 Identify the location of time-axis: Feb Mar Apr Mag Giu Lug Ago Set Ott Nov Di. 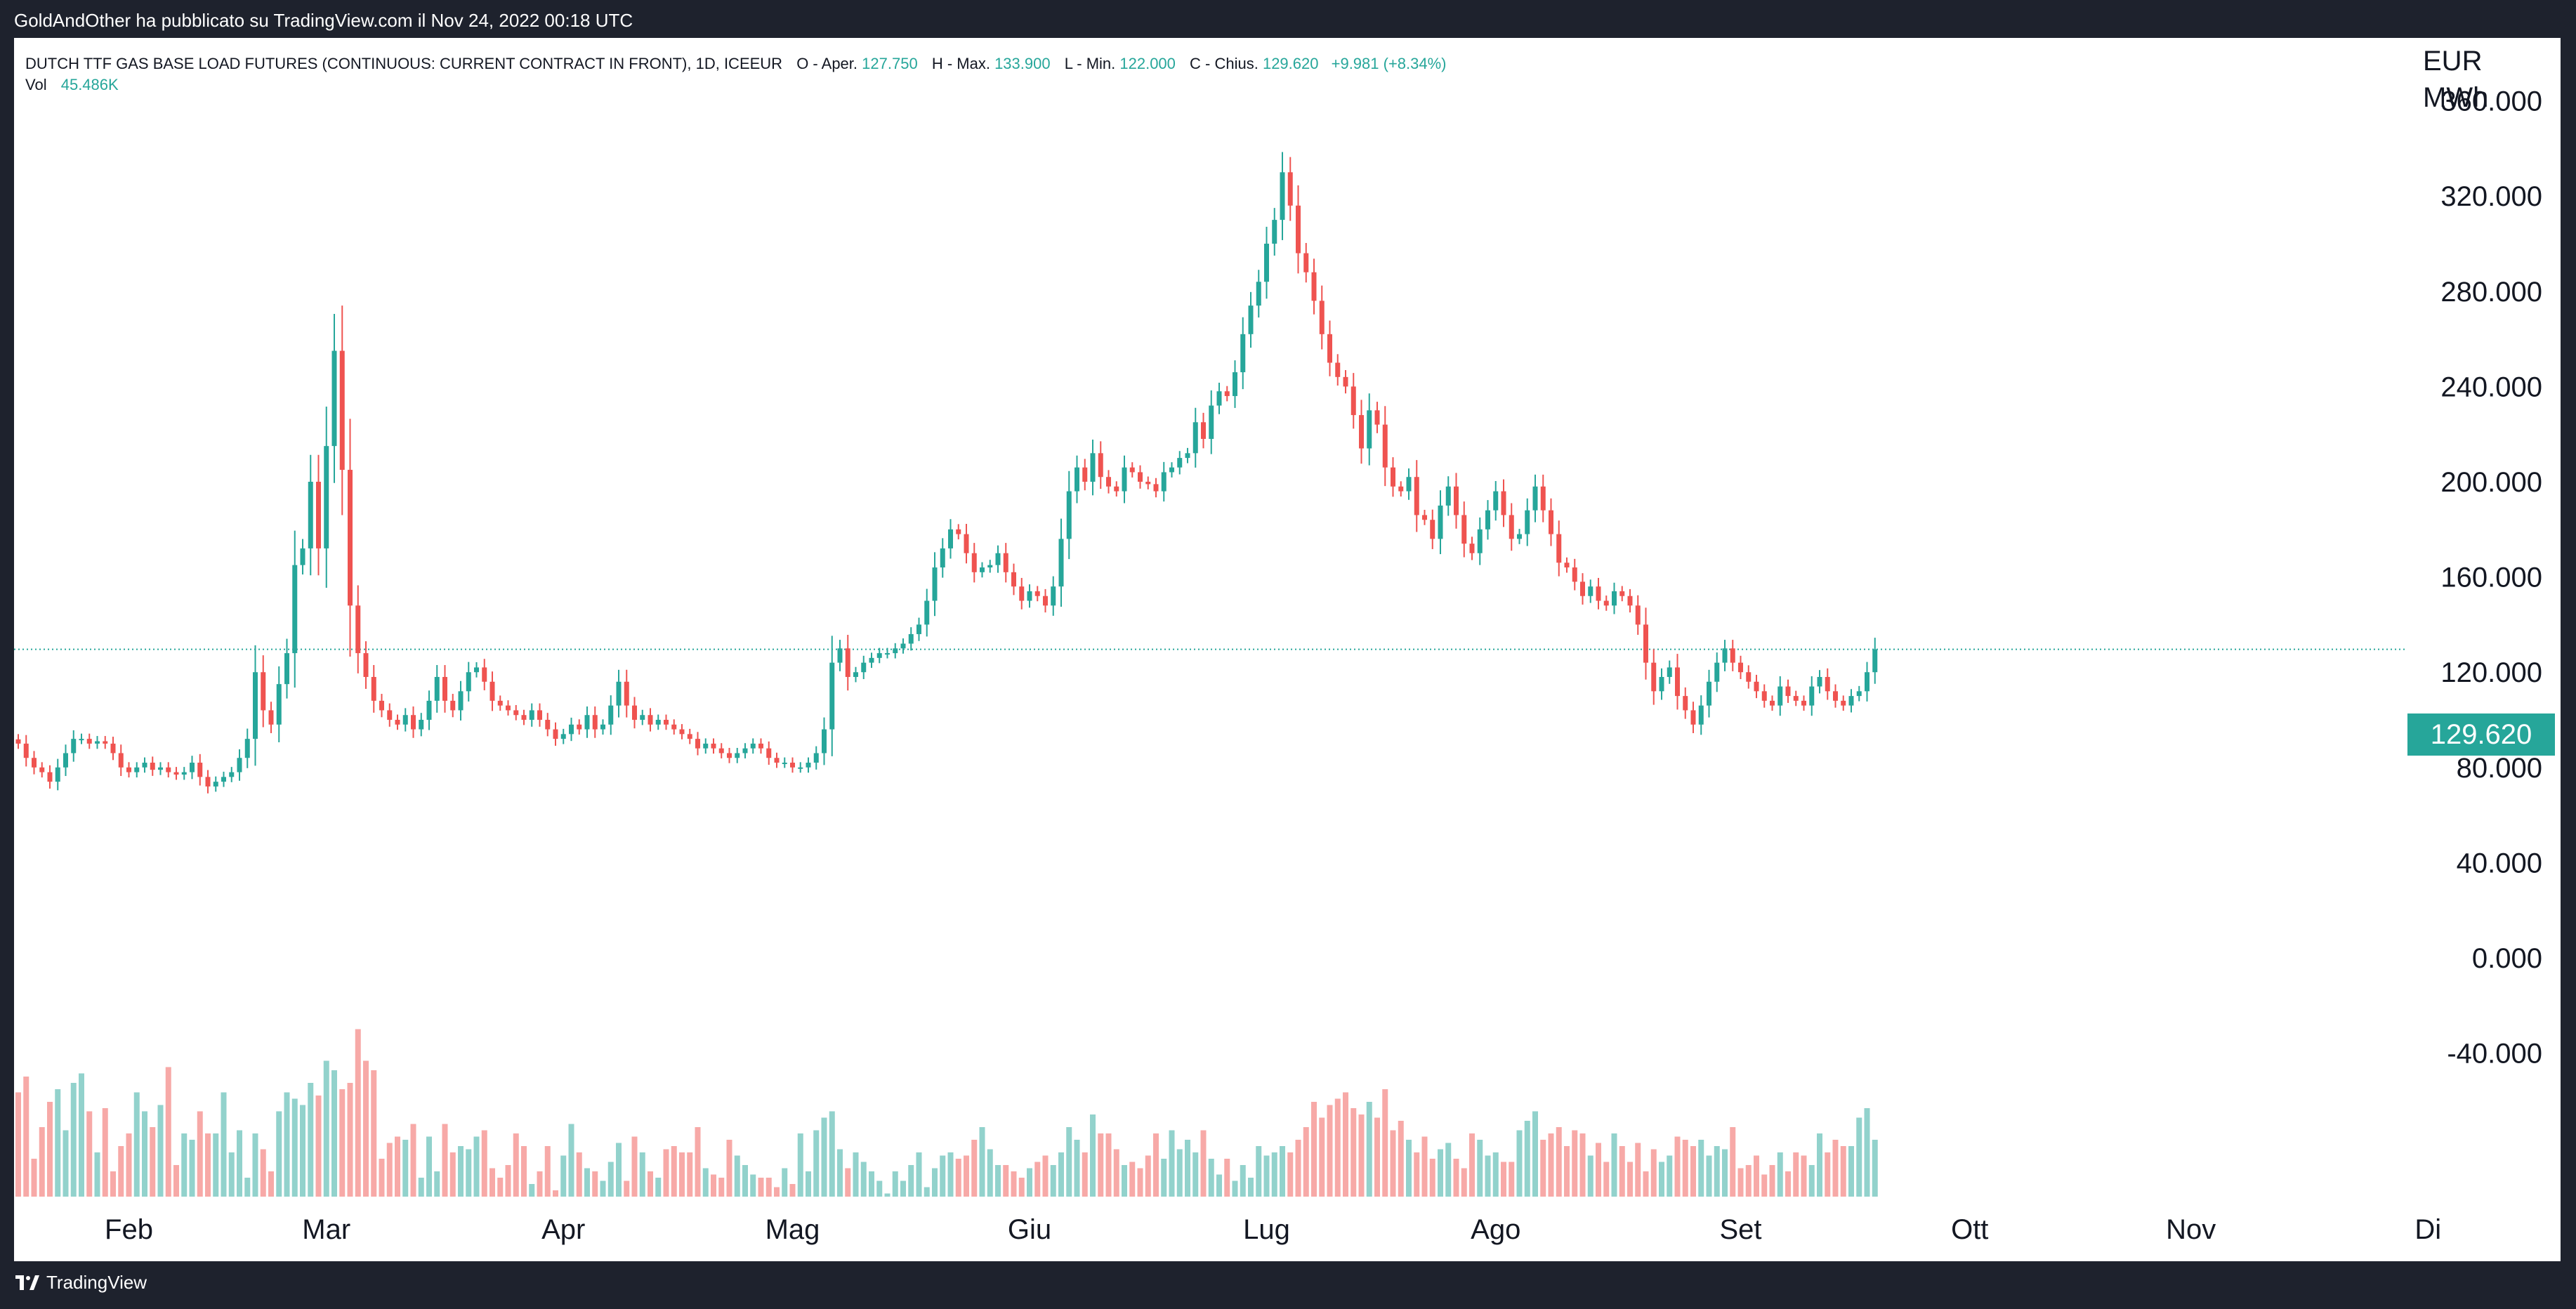
(1273, 1229).